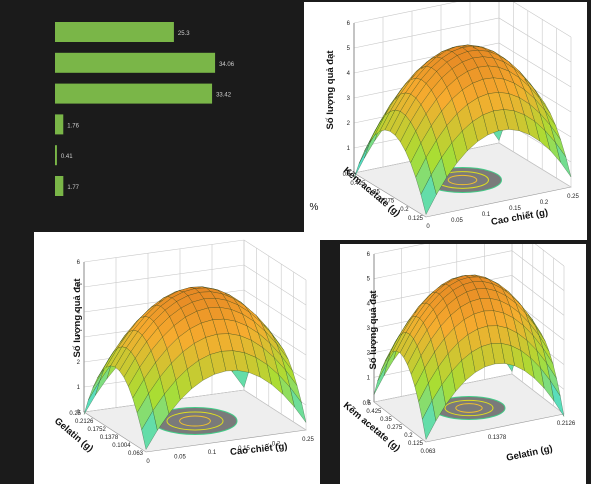 This screenshot has height=484, width=591. Describe the element at coordinates (75, 414) in the screenshot. I see `y-tick-label: 0.25` at that location.